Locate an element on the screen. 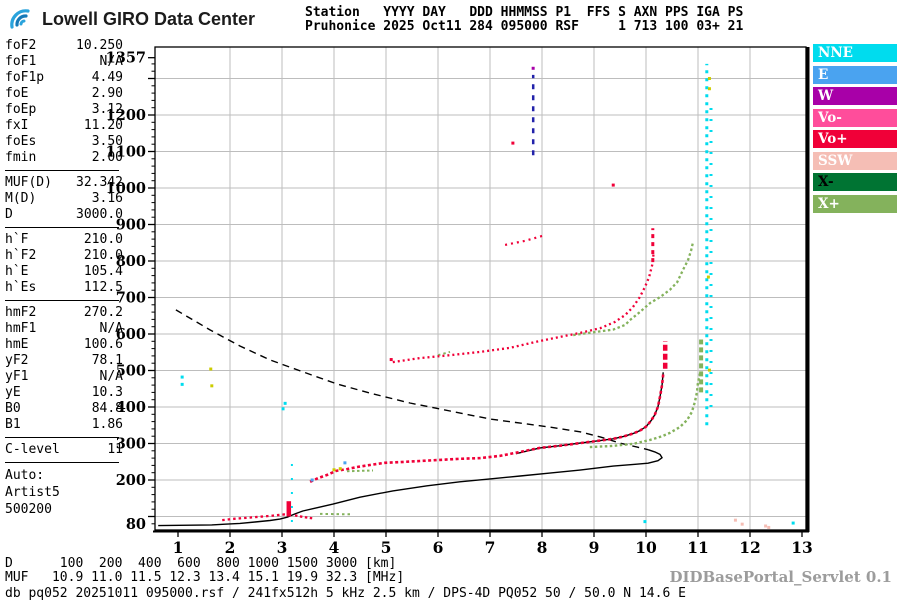 The width and height of the screenshot is (900, 600). param-value: 270.2 is located at coordinates (103, 312).